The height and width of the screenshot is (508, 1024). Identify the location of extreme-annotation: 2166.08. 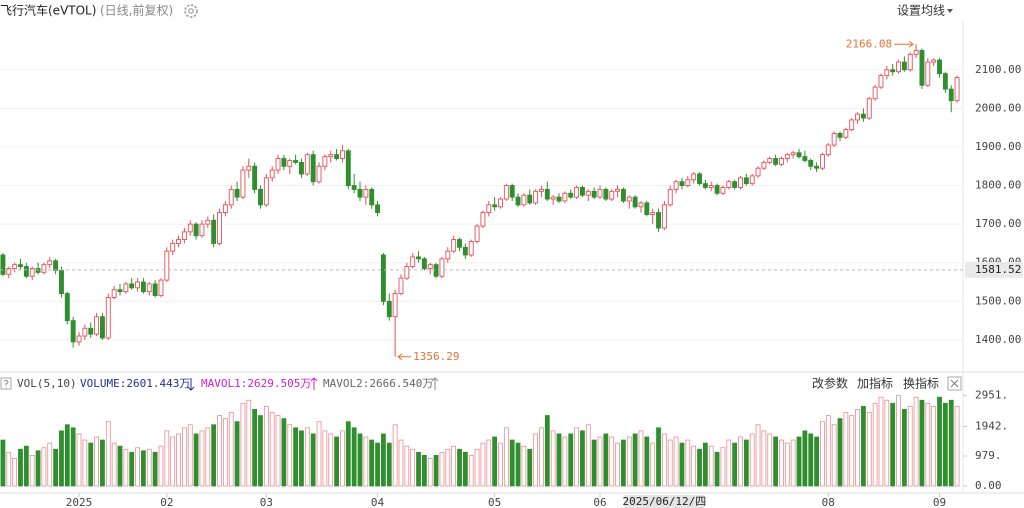
(880, 43).